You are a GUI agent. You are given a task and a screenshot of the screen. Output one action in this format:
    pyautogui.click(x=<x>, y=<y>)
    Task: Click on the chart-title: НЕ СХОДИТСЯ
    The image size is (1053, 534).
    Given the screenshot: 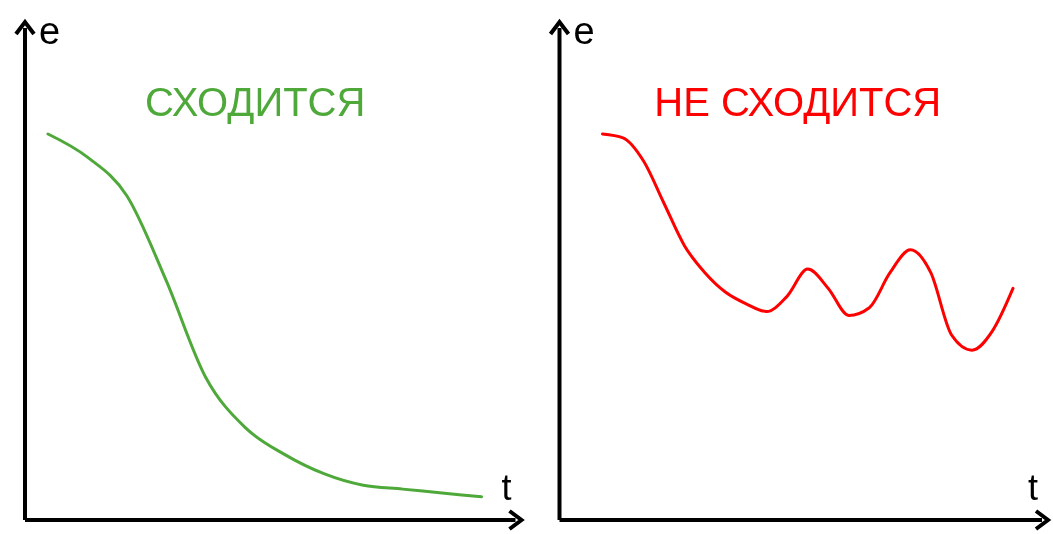 What is the action you would take?
    pyautogui.click(x=798, y=102)
    